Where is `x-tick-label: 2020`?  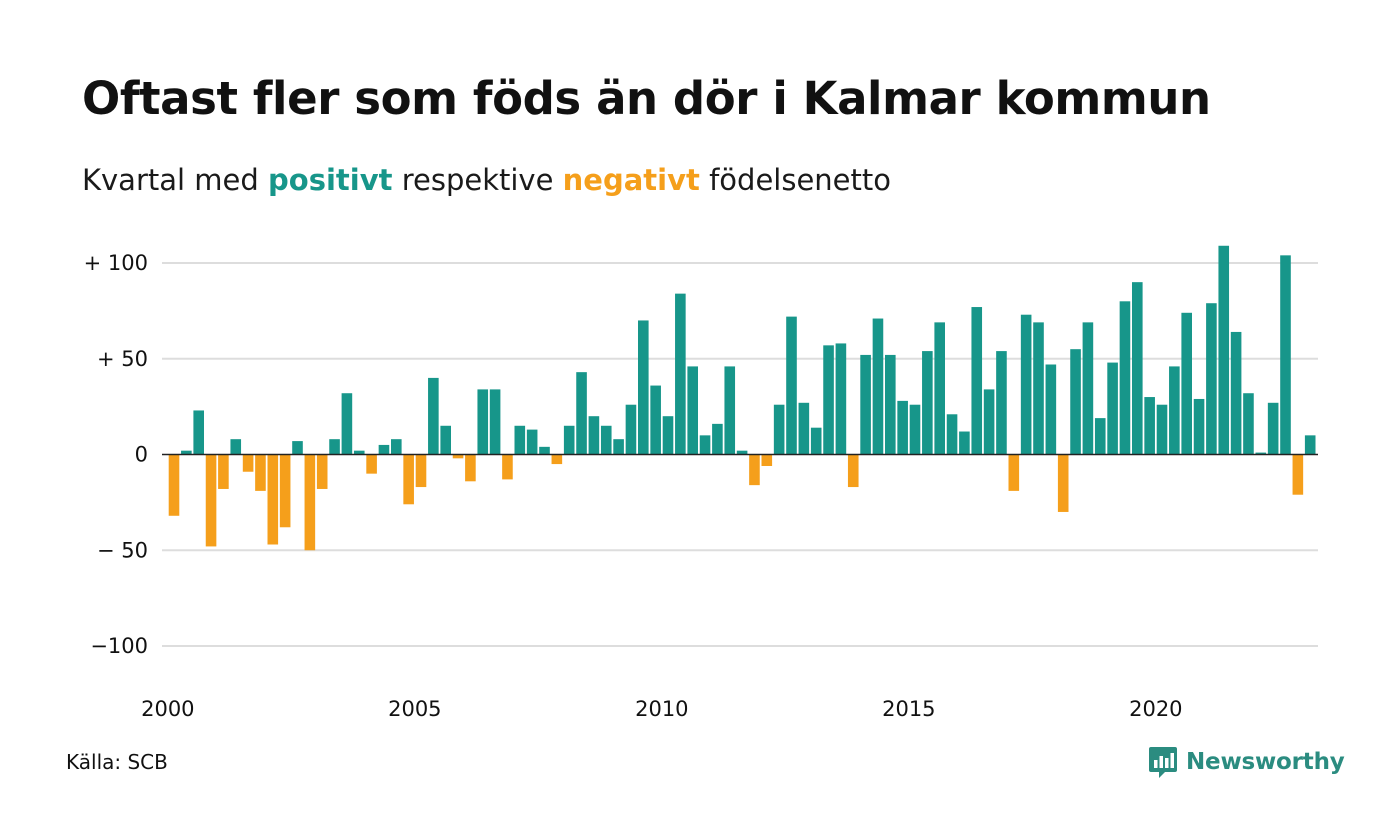
x-tick-label: 2020 is located at coordinates (1155, 709).